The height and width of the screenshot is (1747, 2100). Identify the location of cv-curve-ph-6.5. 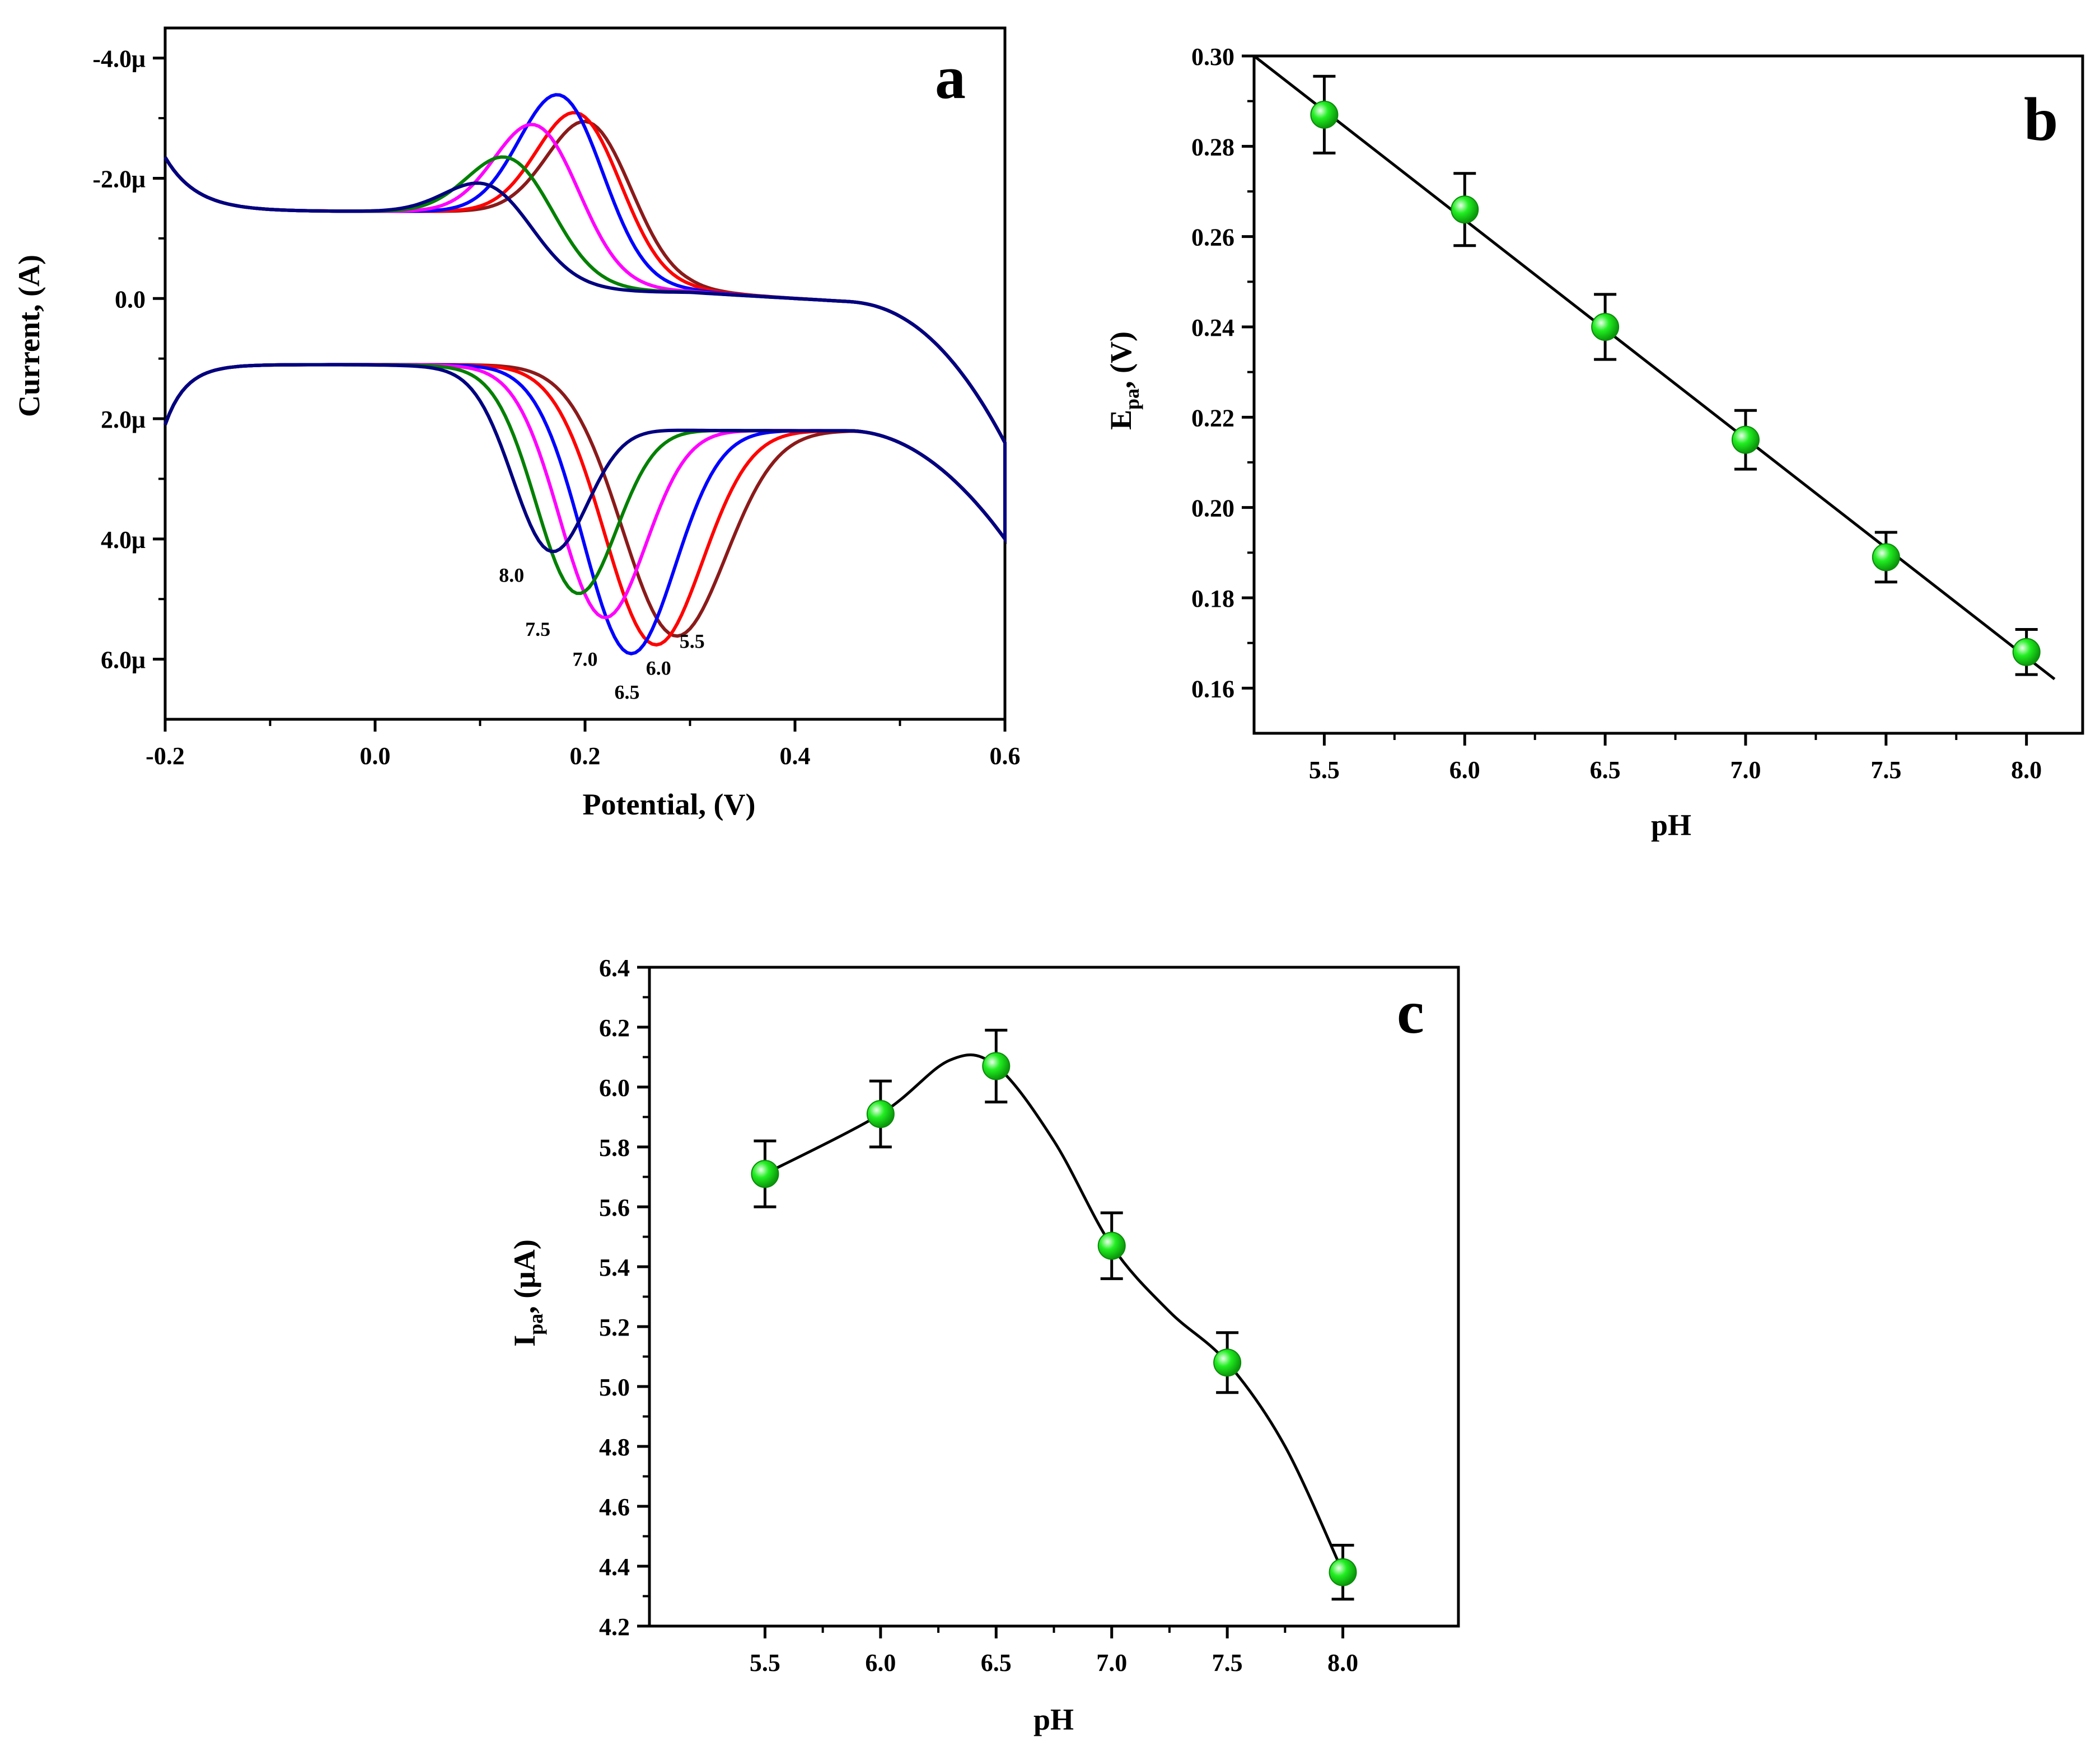
(585, 374).